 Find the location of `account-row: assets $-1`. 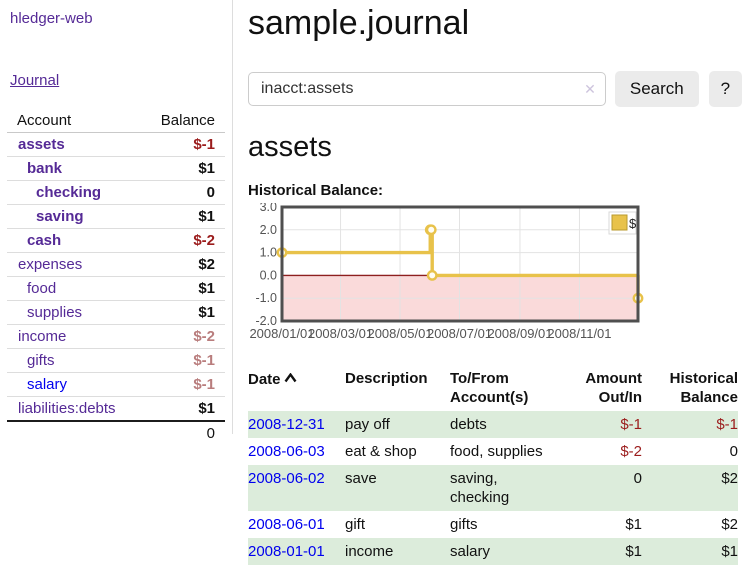

account-row: assets $-1 is located at coordinates (116, 145).